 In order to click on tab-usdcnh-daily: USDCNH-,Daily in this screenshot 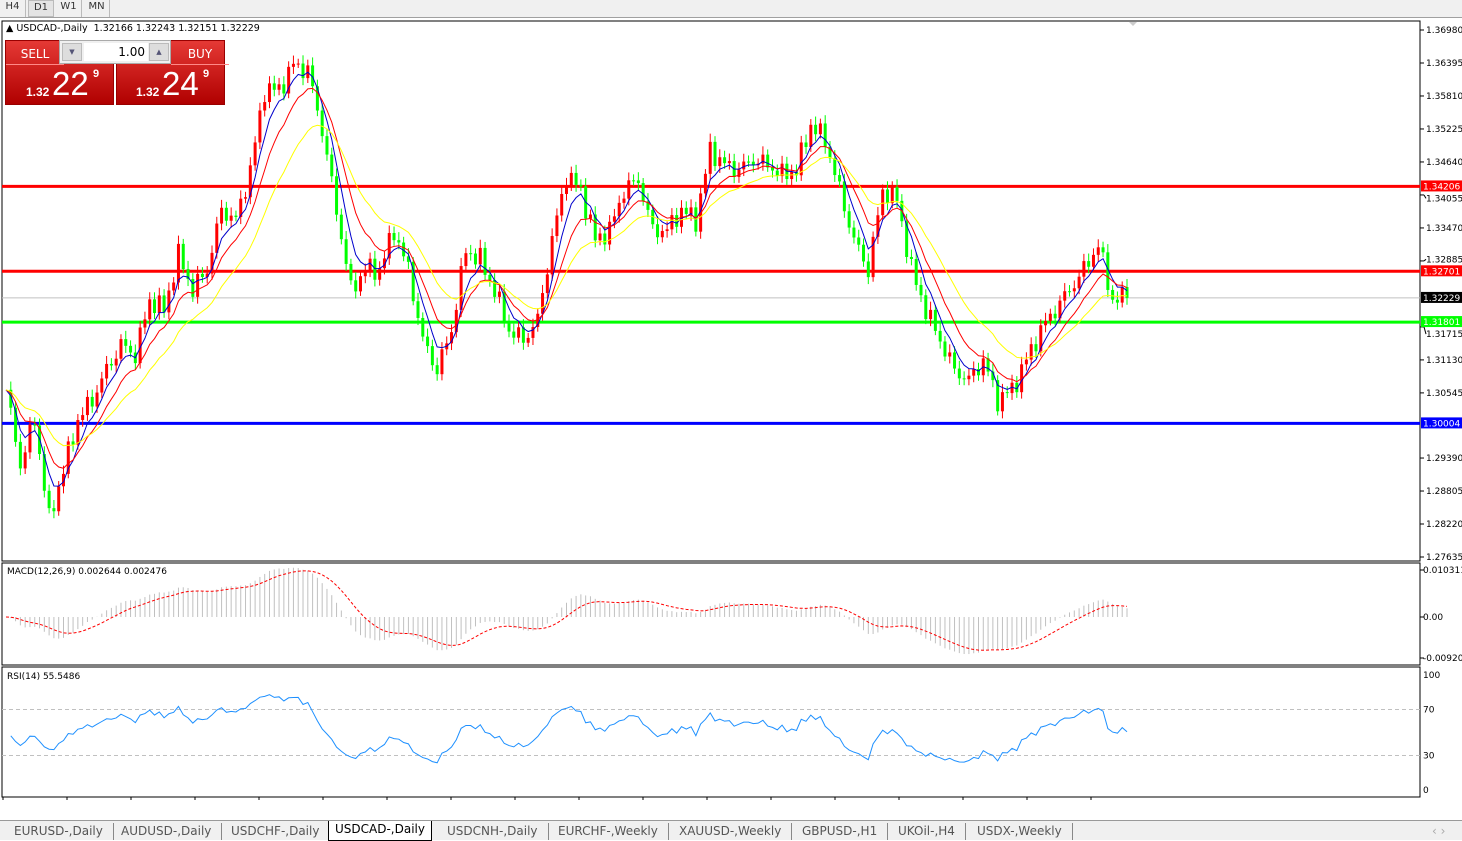, I will do `click(498, 831)`.